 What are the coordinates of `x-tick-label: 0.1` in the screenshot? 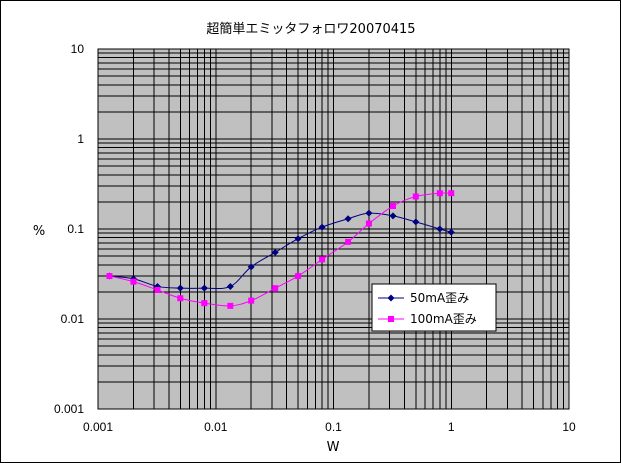 It's located at (333, 427).